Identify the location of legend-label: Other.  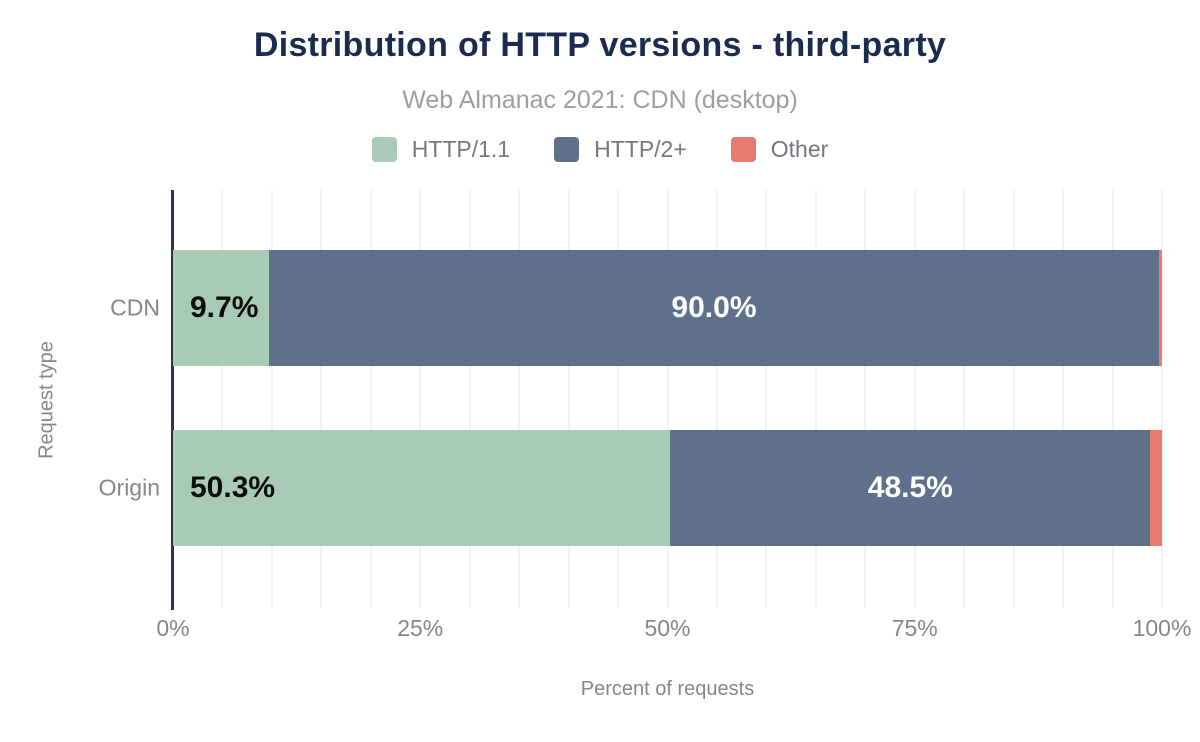
(799, 149).